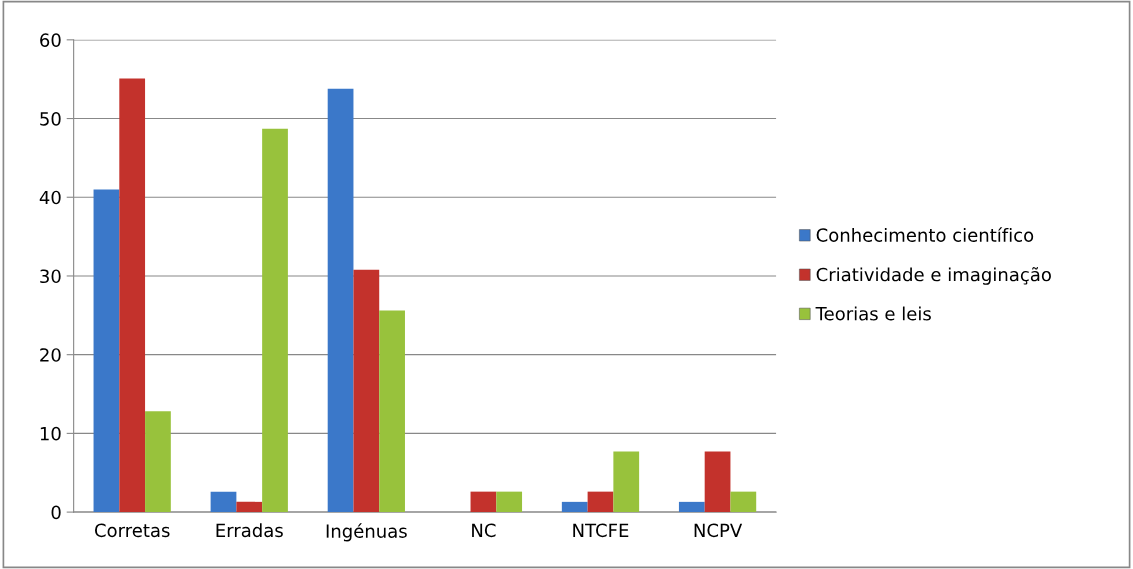 This screenshot has width=1133, height=569. I want to click on x-tick-label: Ingénuas, so click(366, 532).